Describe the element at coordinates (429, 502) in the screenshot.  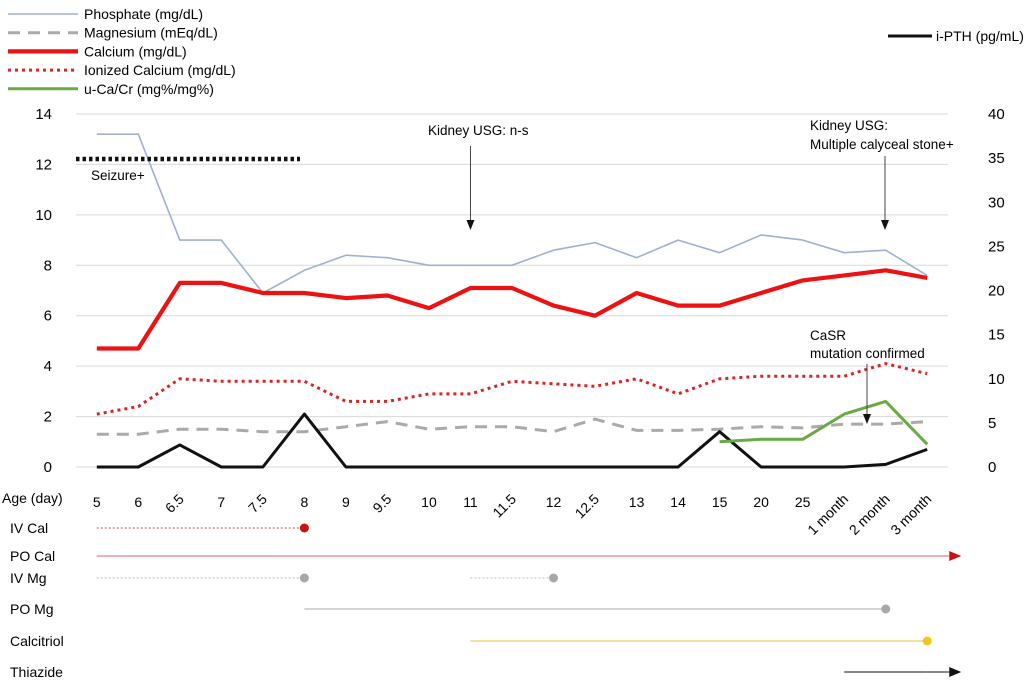
I see `x-tick-label: 10` at that location.